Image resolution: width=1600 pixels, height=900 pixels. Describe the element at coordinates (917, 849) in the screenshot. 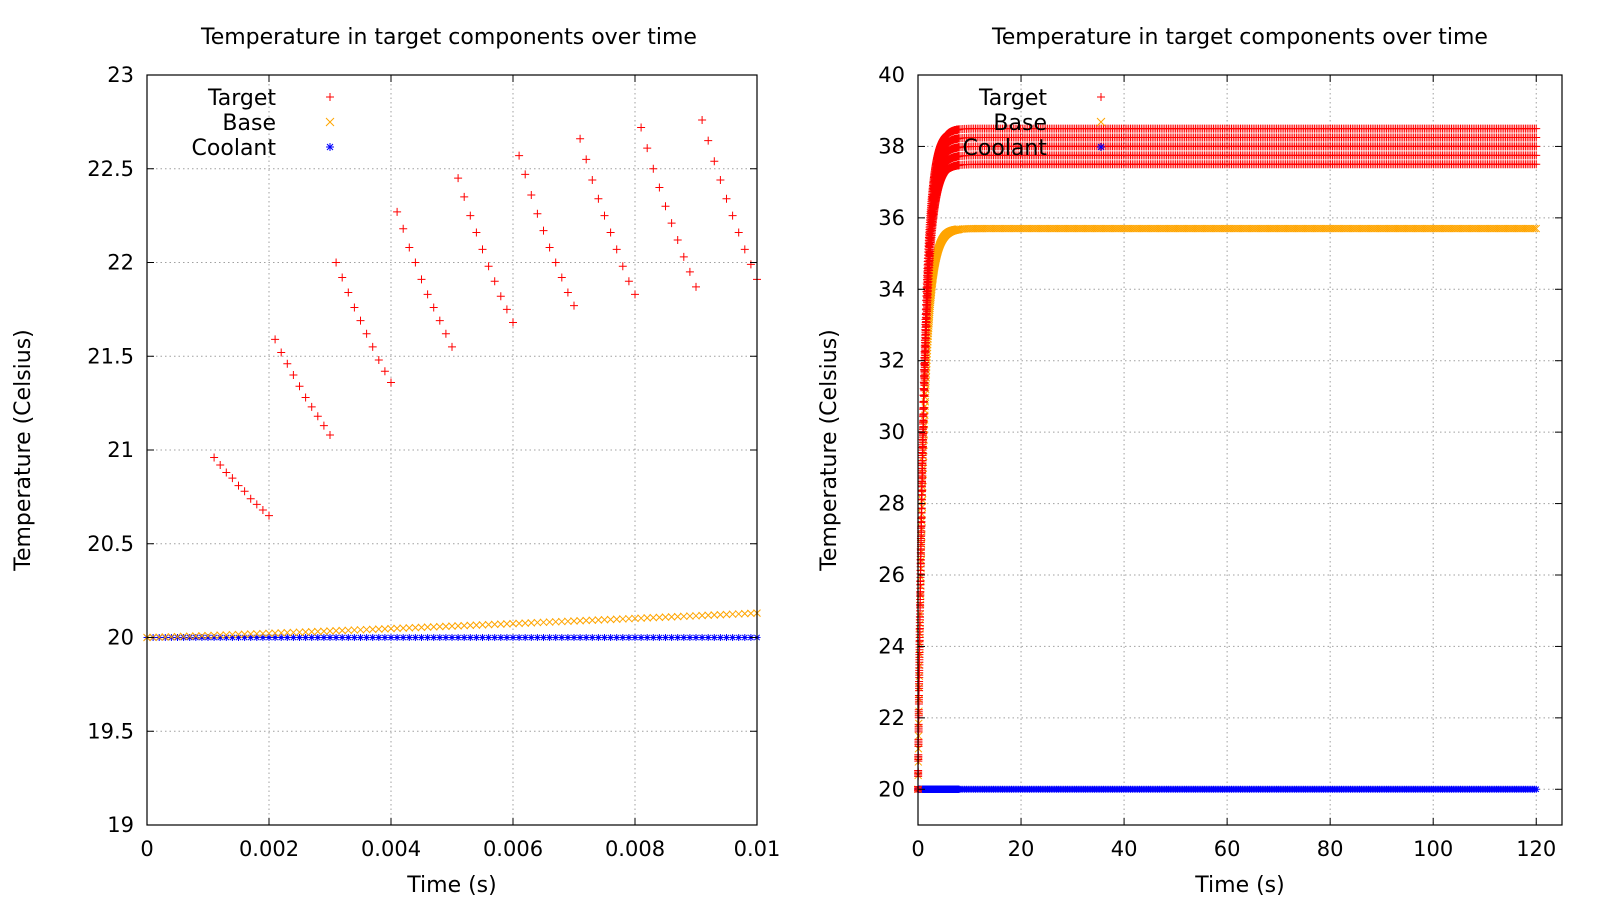

I see `x-tick-label: 0` at that location.